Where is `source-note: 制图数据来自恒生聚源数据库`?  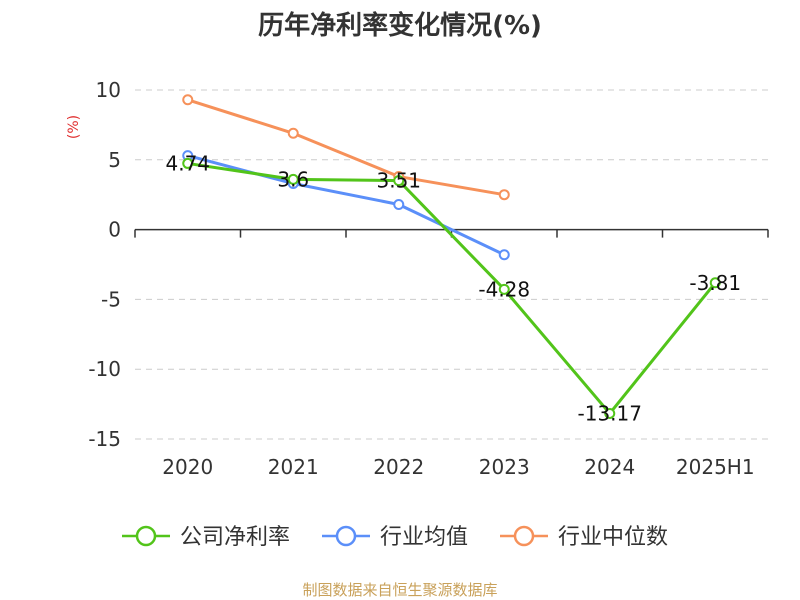 source-note: 制图数据来自恒生聚源数据库 is located at coordinates (399, 590).